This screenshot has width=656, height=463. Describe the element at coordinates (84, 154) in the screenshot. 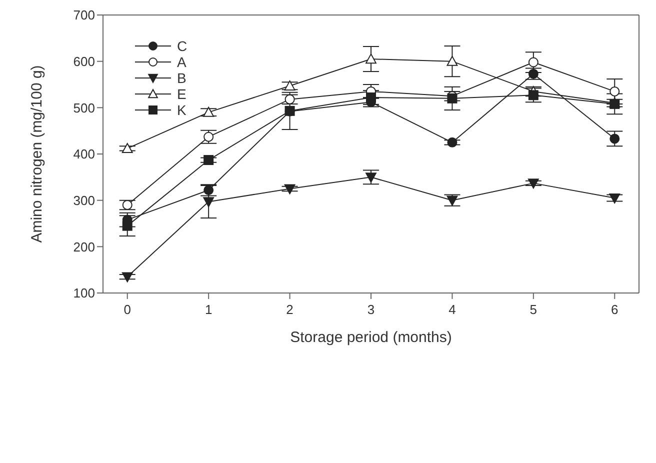

I see `y-tick-label: 400` at that location.